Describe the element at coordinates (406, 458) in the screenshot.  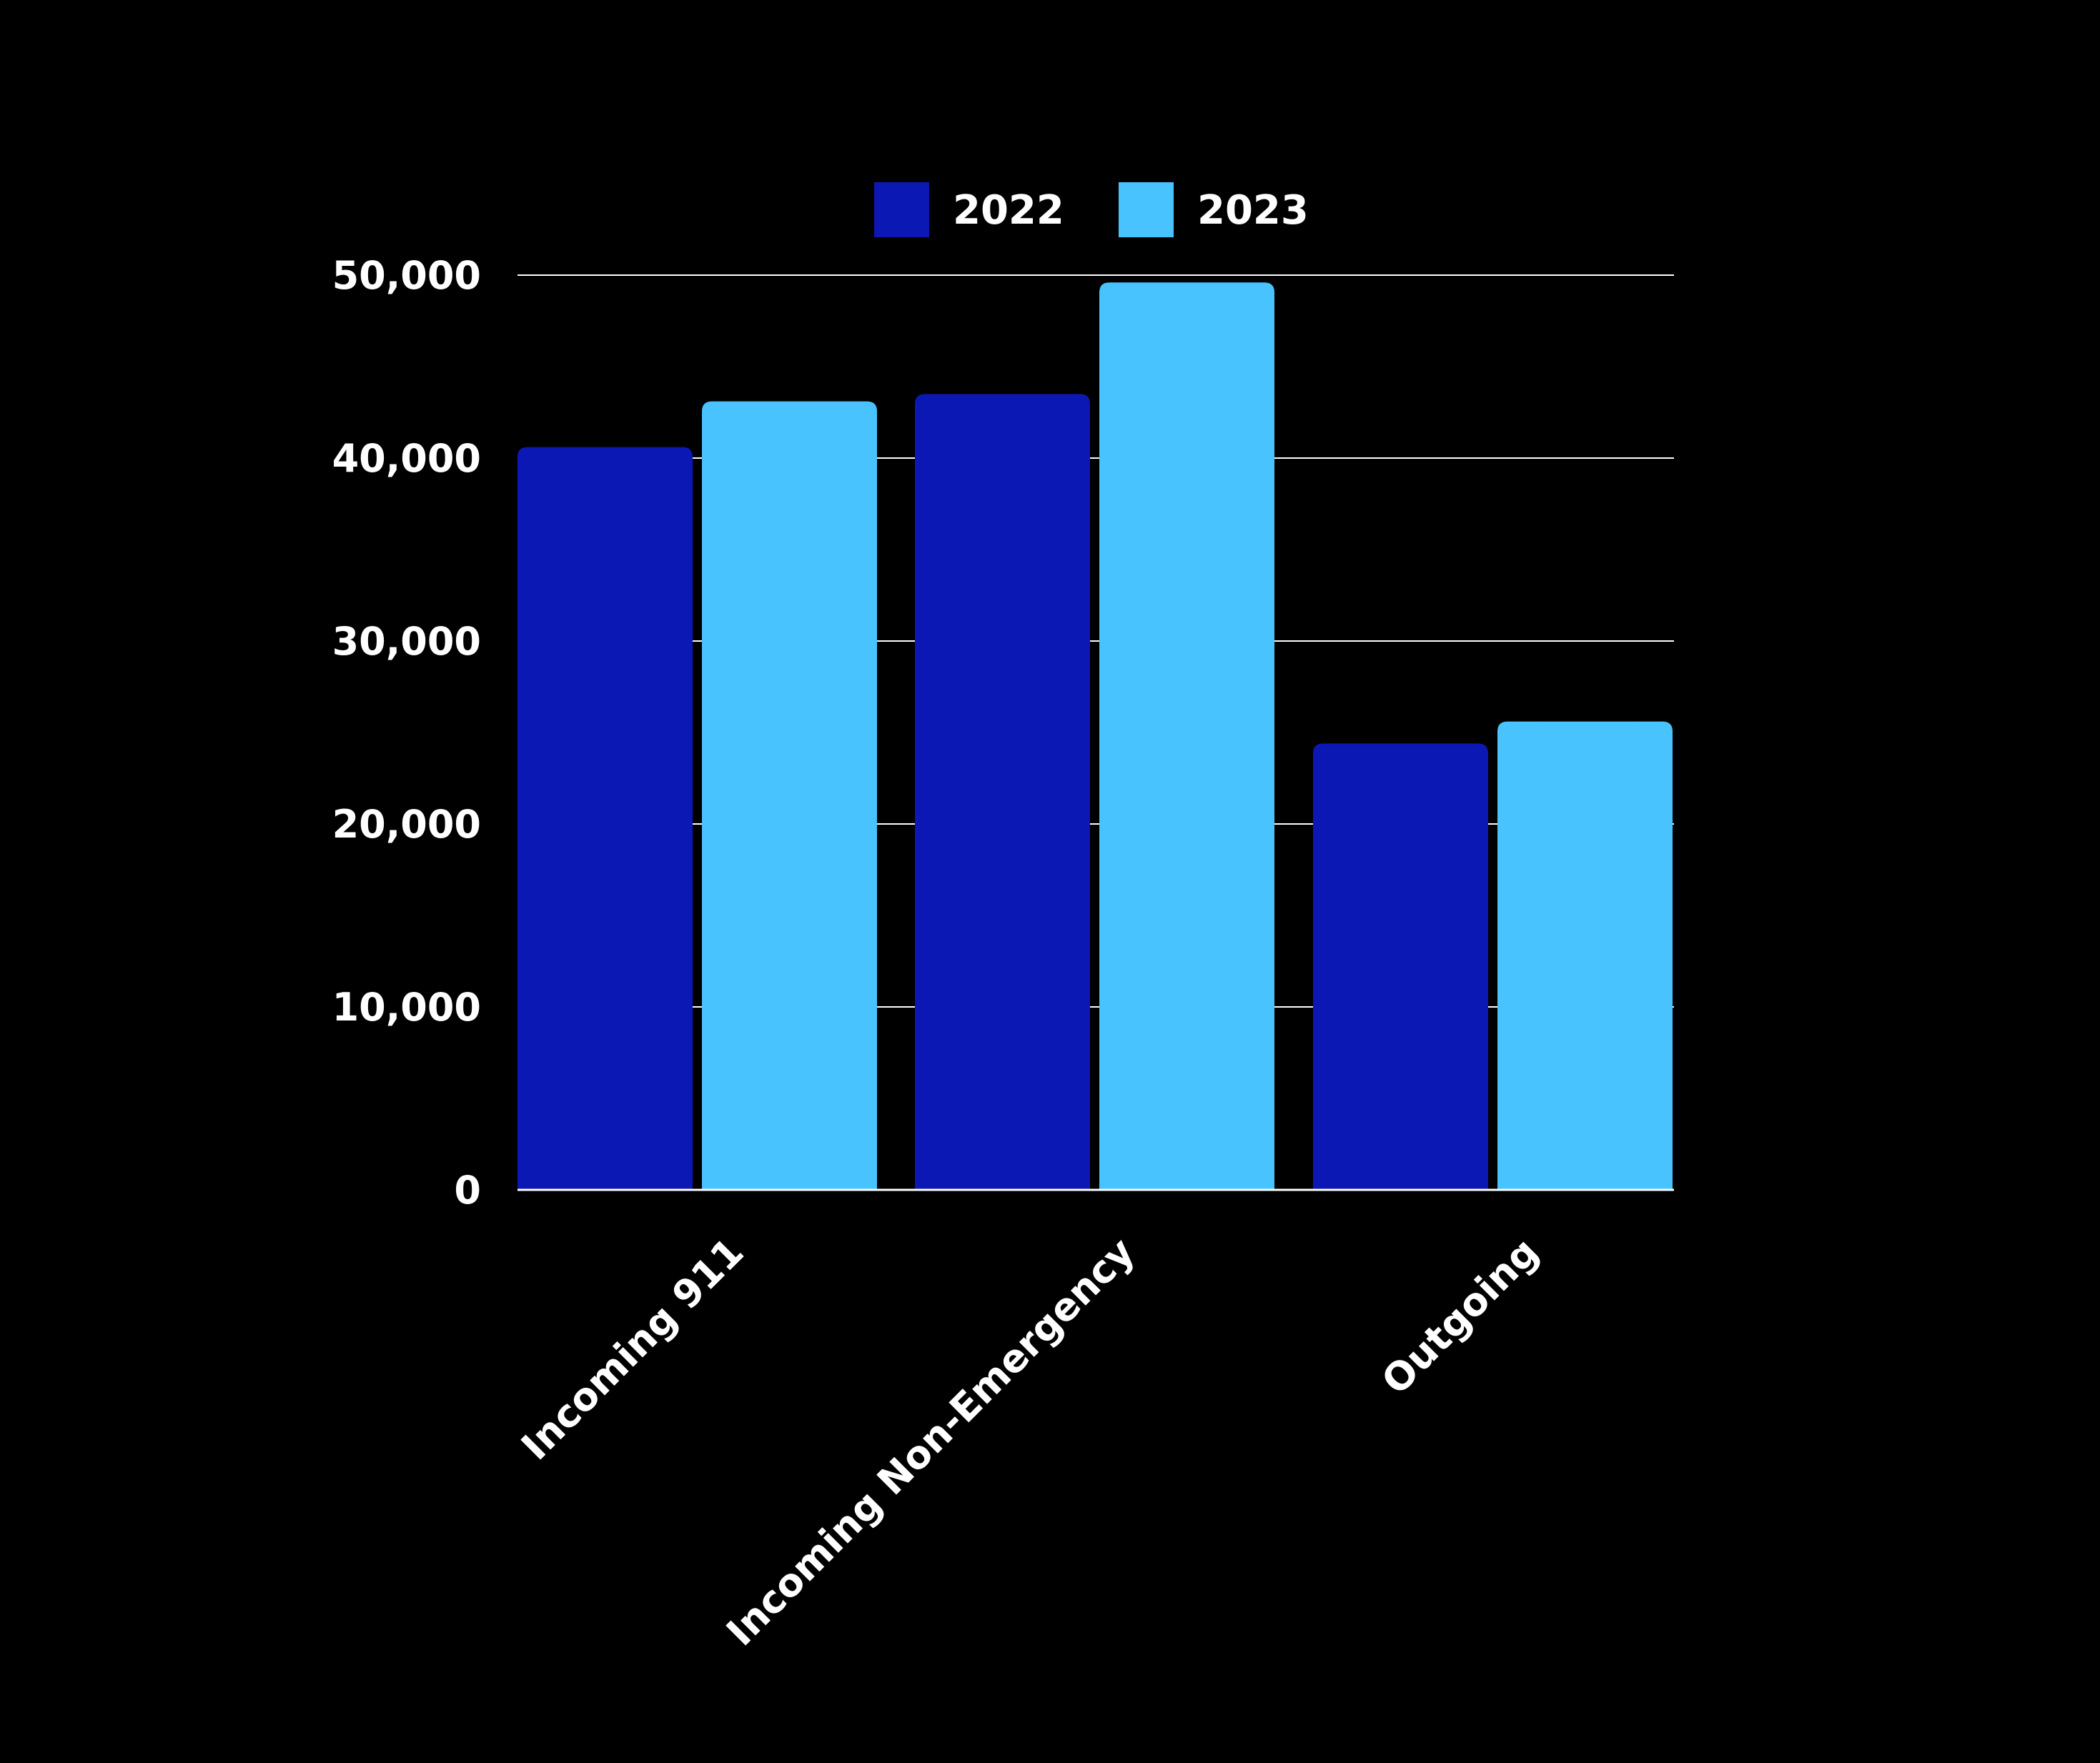
I see `y-tick-label: 40,000` at that location.